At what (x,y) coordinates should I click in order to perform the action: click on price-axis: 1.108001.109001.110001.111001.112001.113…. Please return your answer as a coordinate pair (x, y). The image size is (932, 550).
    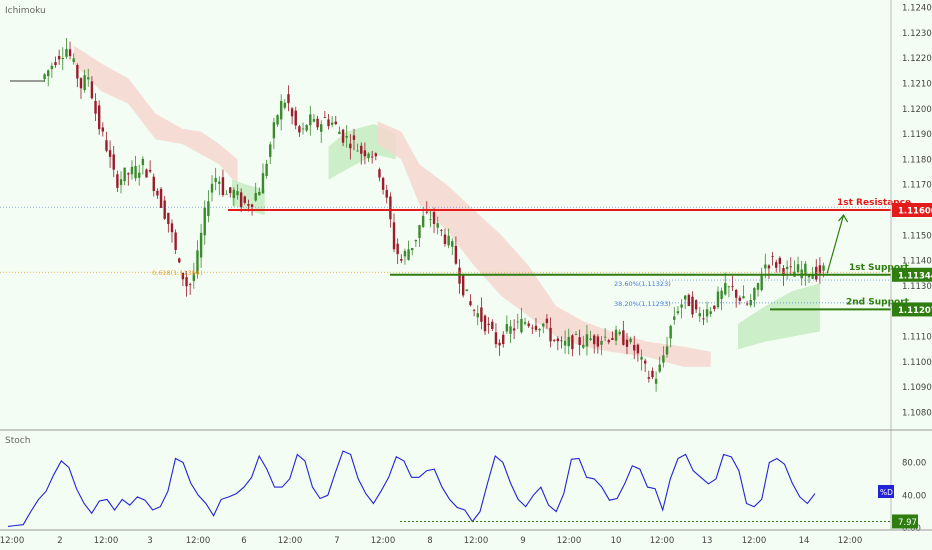
    Looking at the image, I should click on (905, 269).